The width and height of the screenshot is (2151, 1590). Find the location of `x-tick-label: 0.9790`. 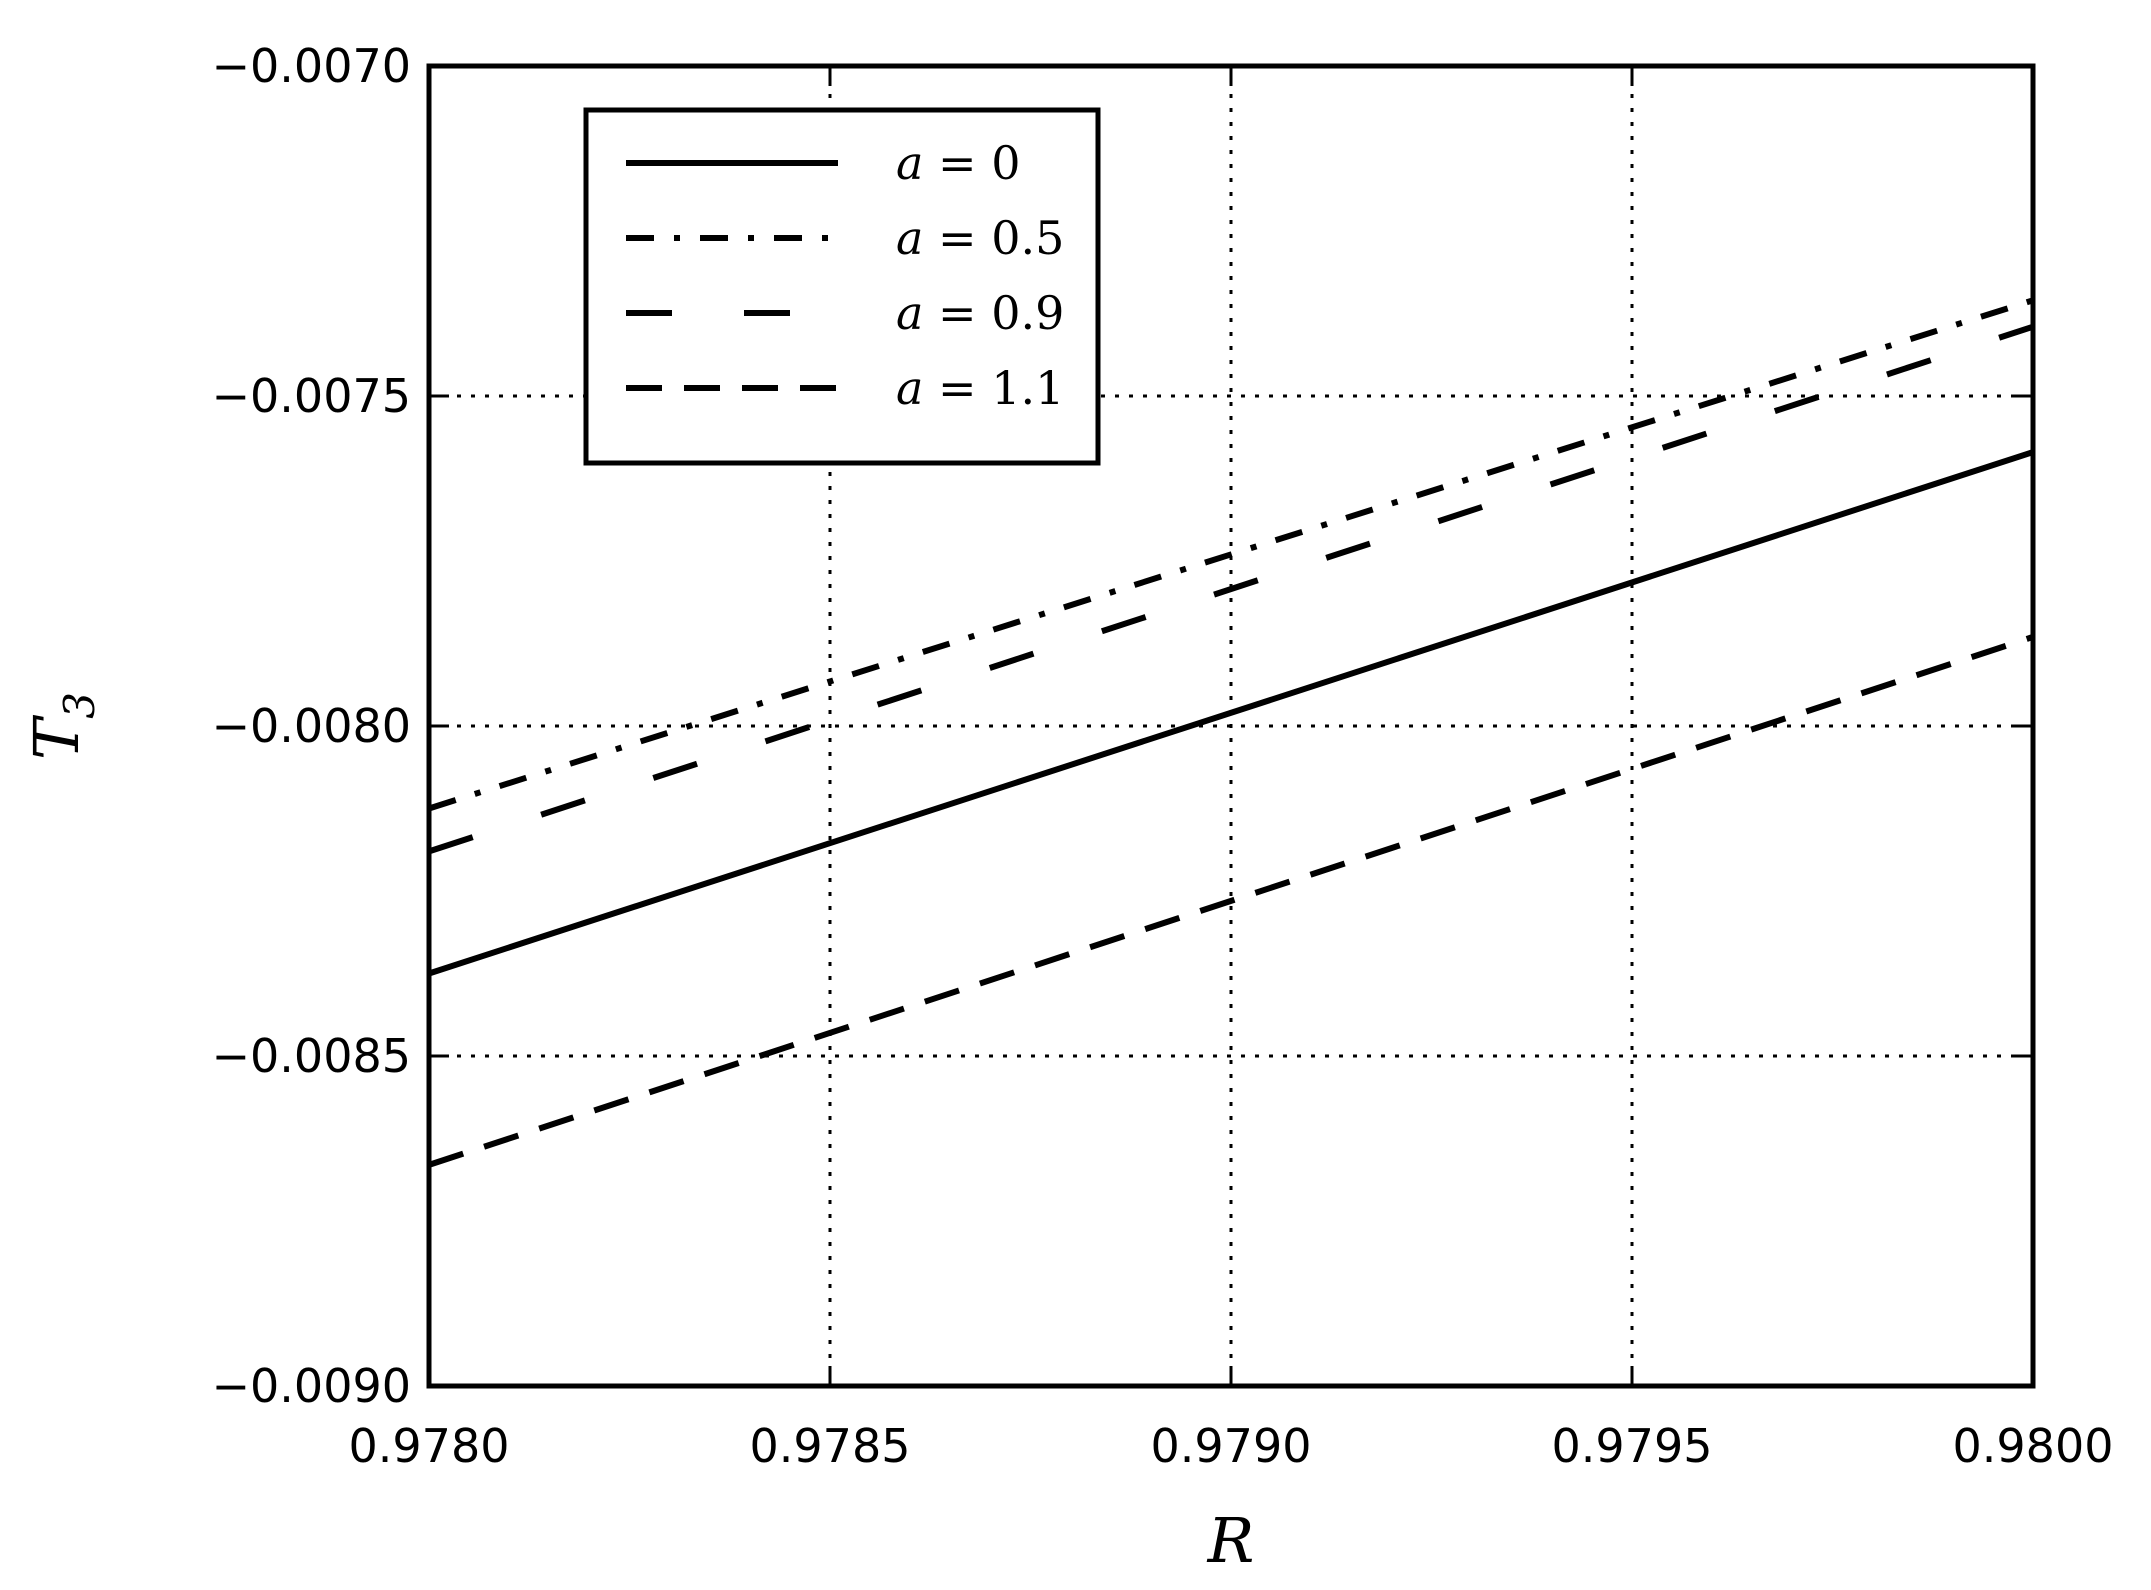

x-tick-label: 0.9790 is located at coordinates (1231, 1446).